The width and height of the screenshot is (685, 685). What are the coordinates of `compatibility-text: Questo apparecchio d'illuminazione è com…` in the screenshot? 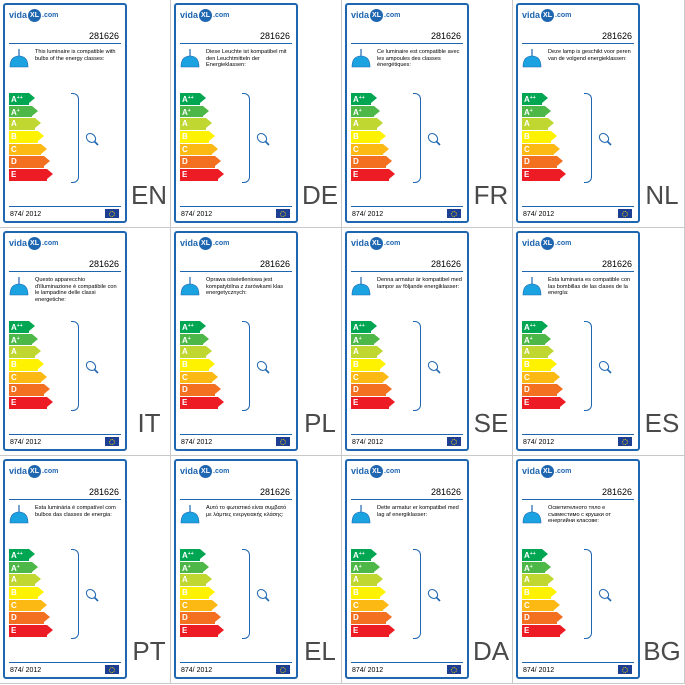 It's located at (76, 290).